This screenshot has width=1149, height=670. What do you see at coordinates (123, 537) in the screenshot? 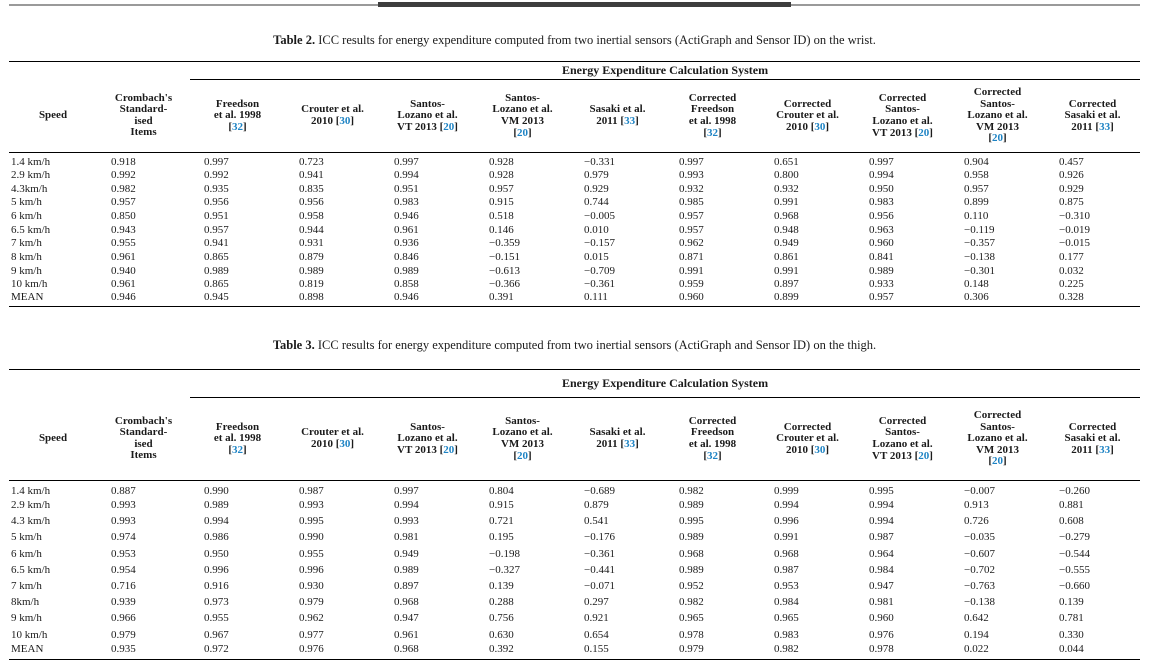
I see `table-cell: 0.974` at bounding box center [123, 537].